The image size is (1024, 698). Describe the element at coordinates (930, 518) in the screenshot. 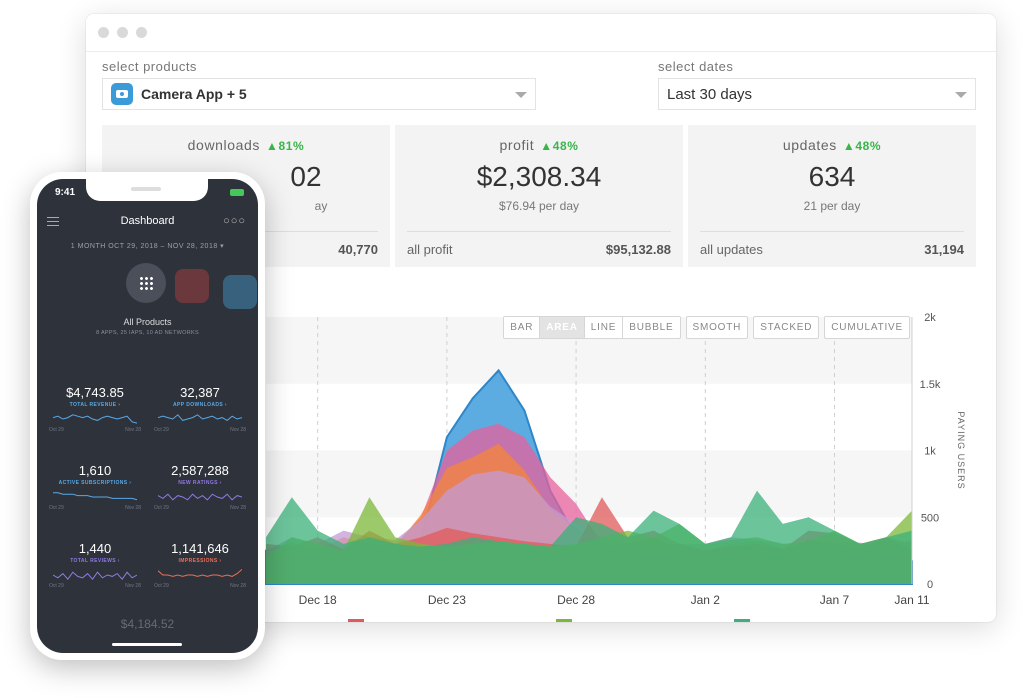

I see `chart-y-tick-label: 500` at that location.